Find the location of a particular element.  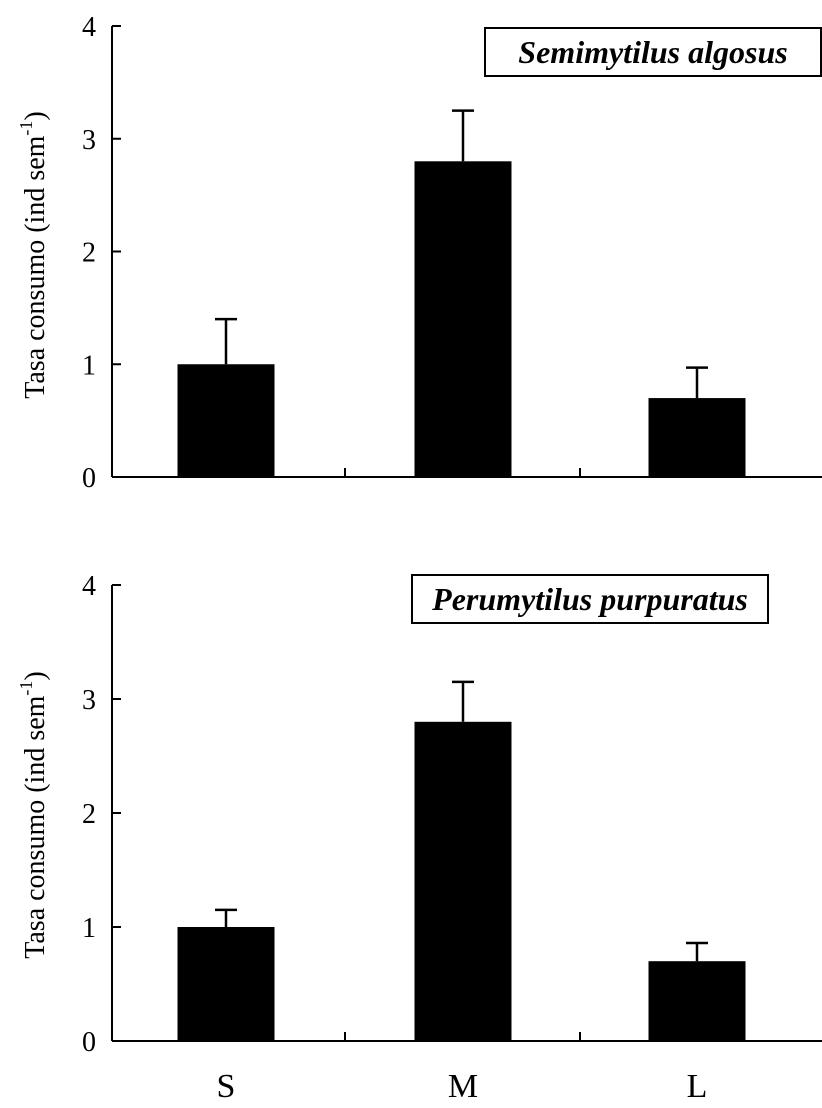

legend-label: Perumytilus purpuratus is located at coordinates (589, 599).